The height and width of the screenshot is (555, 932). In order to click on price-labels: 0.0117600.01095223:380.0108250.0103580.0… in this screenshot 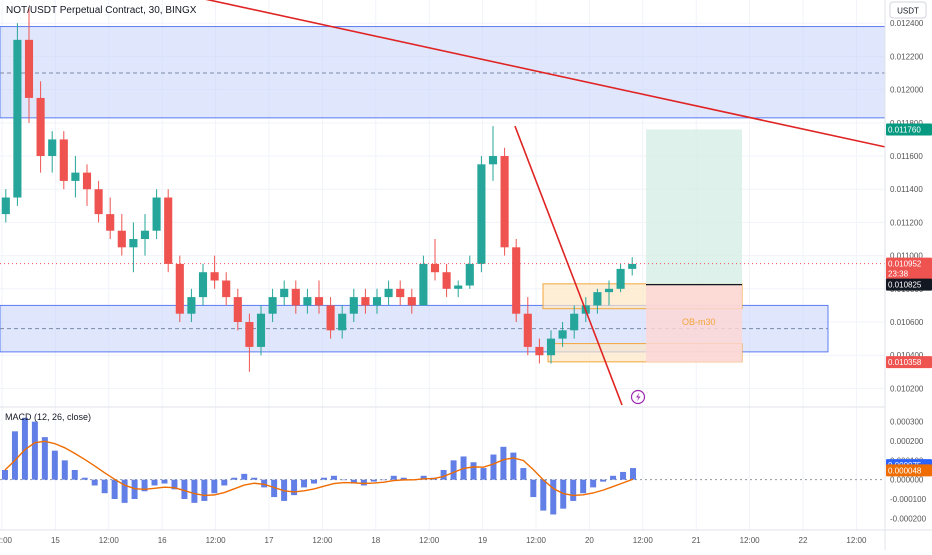, I will do `click(909, 300)`.